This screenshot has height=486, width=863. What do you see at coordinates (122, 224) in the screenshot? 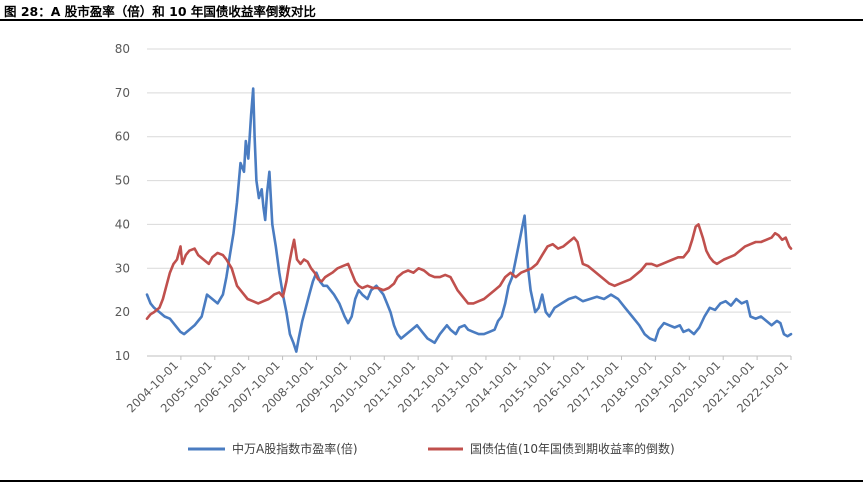
I see `y-tick-label: 40` at bounding box center [122, 224].